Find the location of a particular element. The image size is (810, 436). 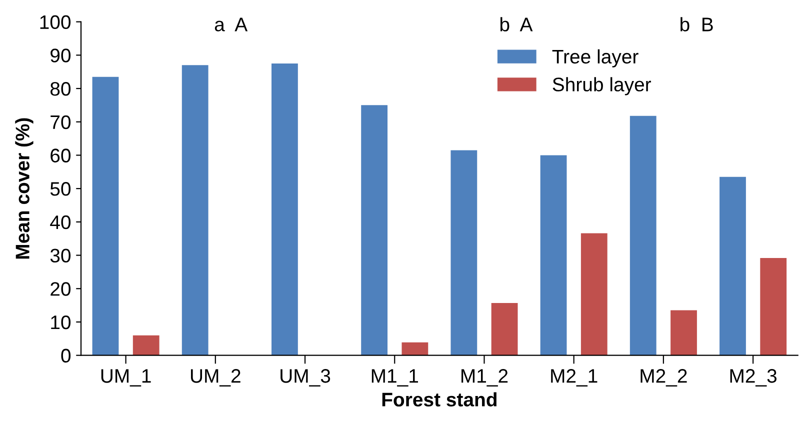

y-tick-label: 50 is located at coordinates (60, 189).